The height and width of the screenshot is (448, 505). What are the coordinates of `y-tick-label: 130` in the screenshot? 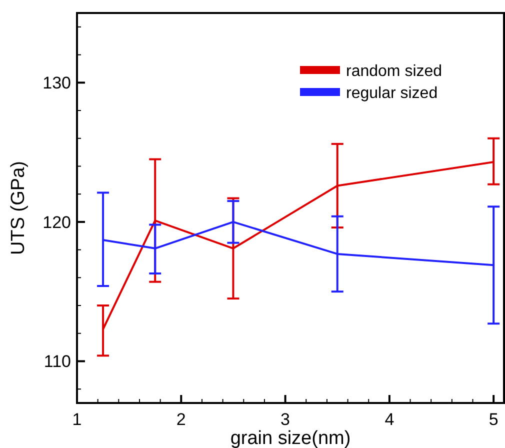 It's located at (56, 83).